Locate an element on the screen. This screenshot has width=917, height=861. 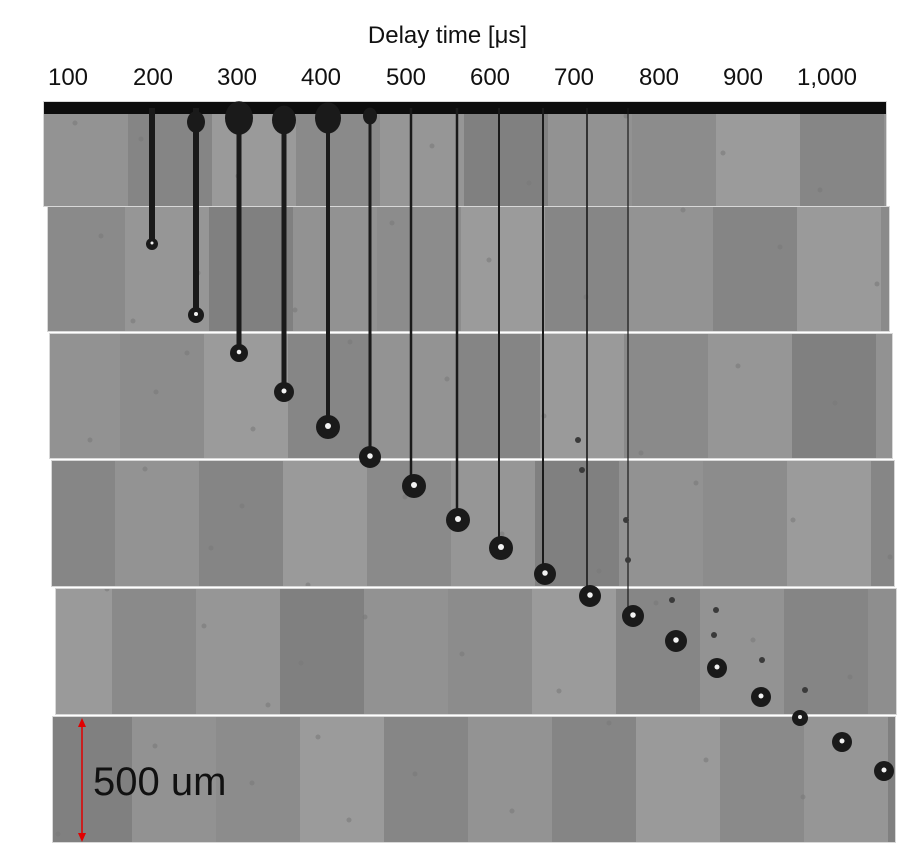
delay-label-1000: 1,000 is located at coordinates (827, 77).